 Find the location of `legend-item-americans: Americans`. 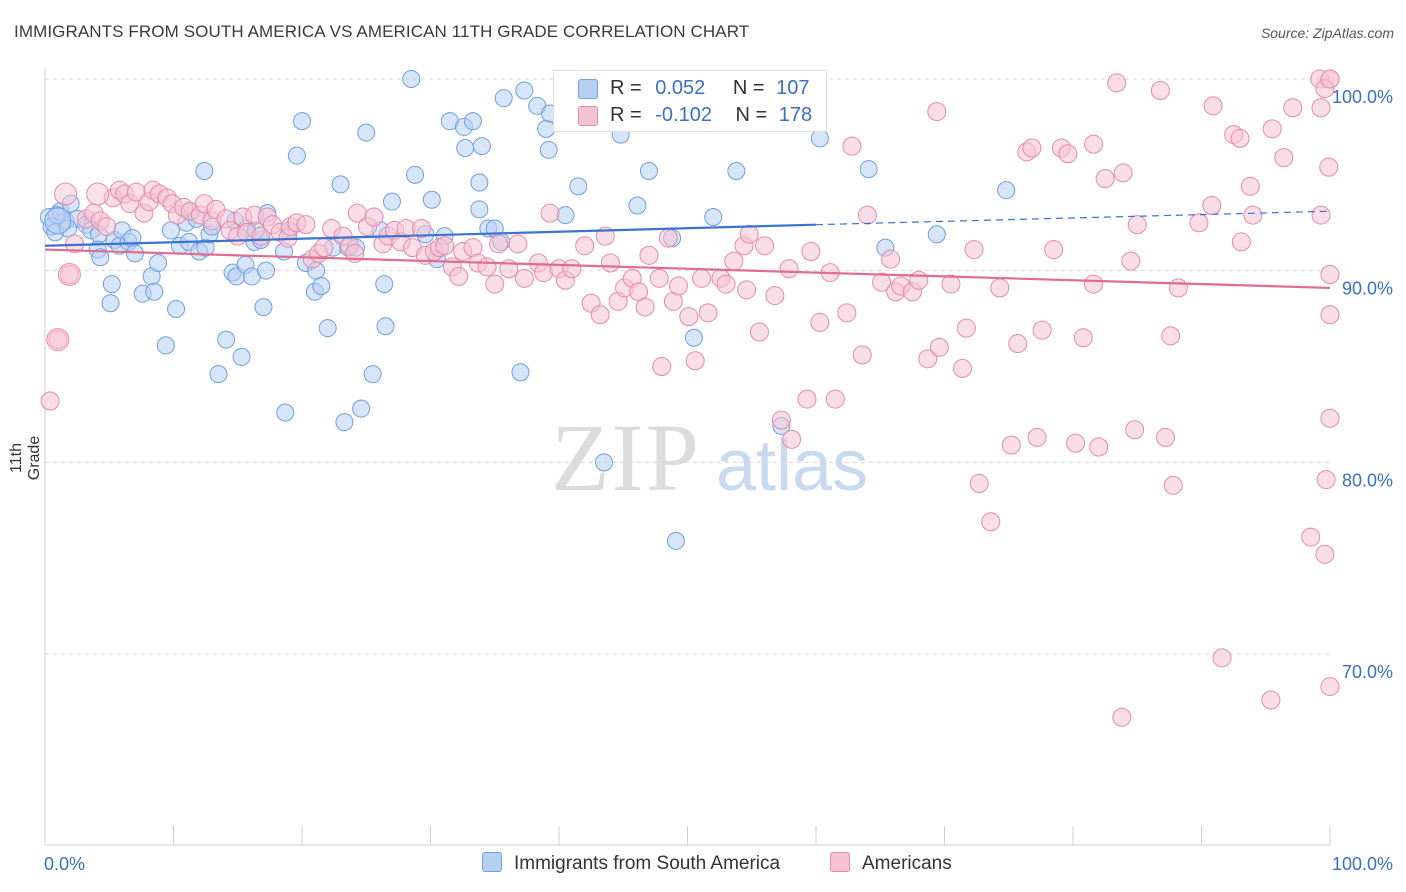

legend-item-americans: Americans is located at coordinates (891, 863).